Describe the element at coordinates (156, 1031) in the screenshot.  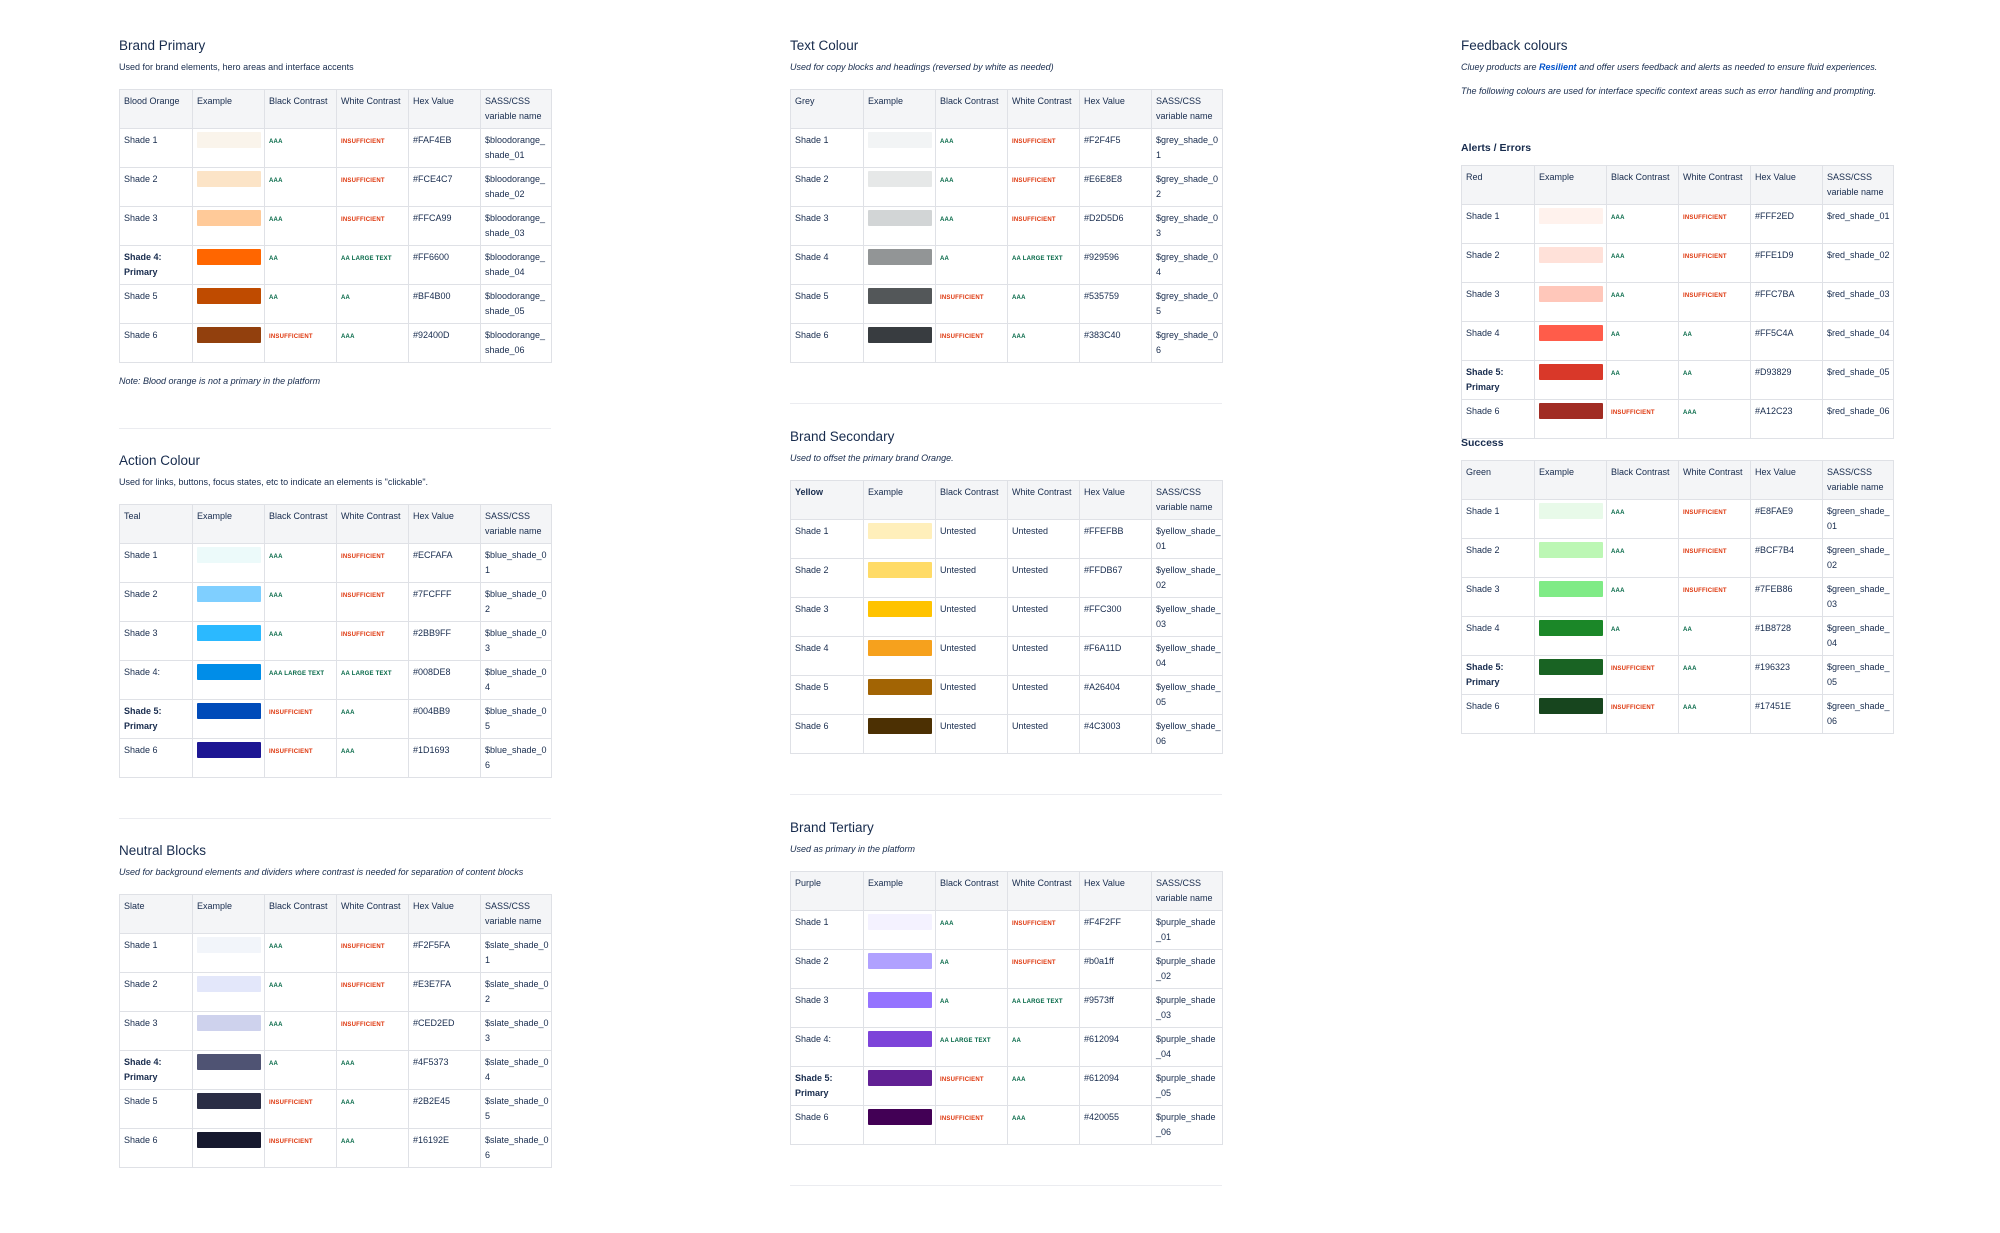
I see `shade-label: Shade 3` at that location.